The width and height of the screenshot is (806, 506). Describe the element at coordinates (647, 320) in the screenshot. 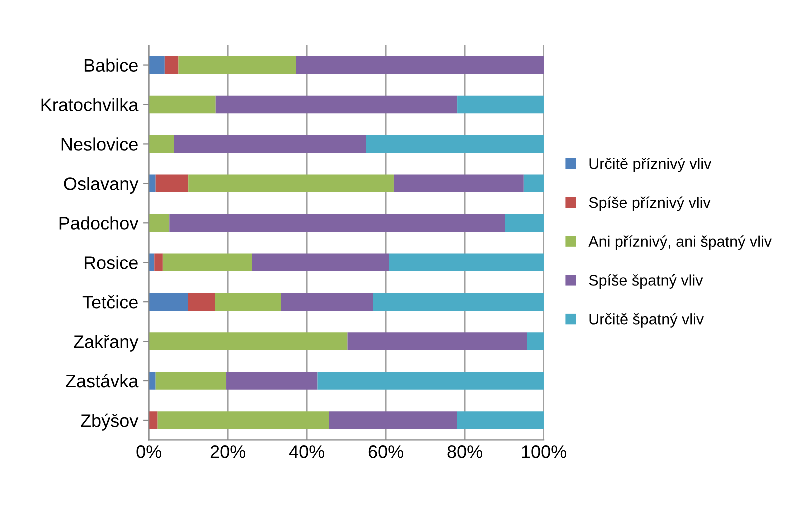

I see `legend-label: Určitě špatný vliv` at that location.